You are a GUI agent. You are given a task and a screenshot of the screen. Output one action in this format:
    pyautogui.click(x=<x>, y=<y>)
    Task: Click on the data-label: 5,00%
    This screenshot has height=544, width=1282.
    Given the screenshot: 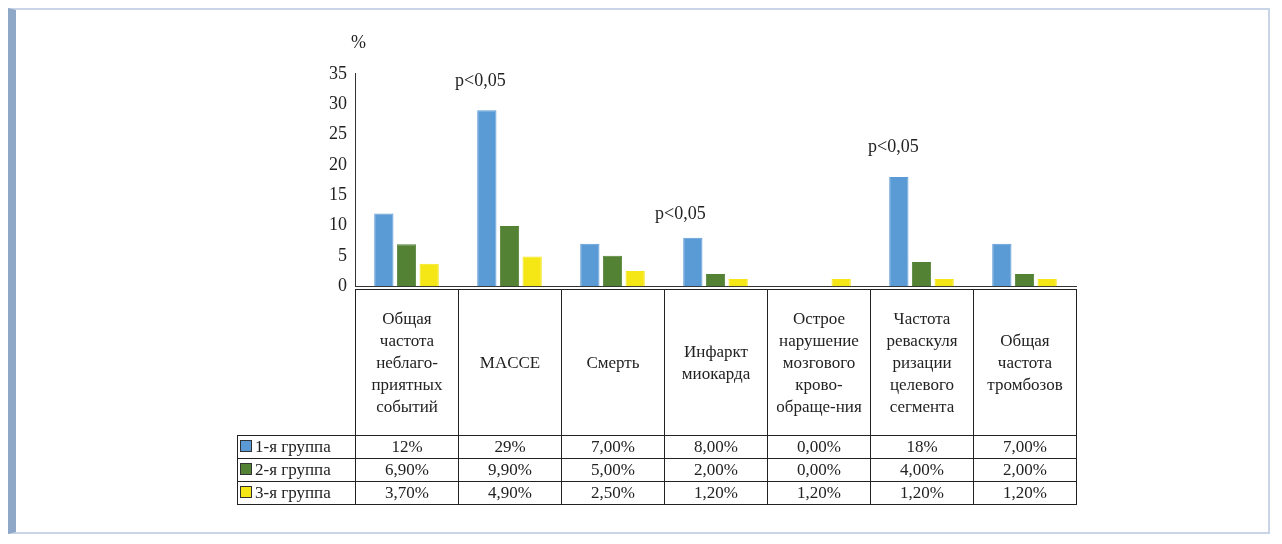 What is the action you would take?
    pyautogui.click(x=613, y=470)
    